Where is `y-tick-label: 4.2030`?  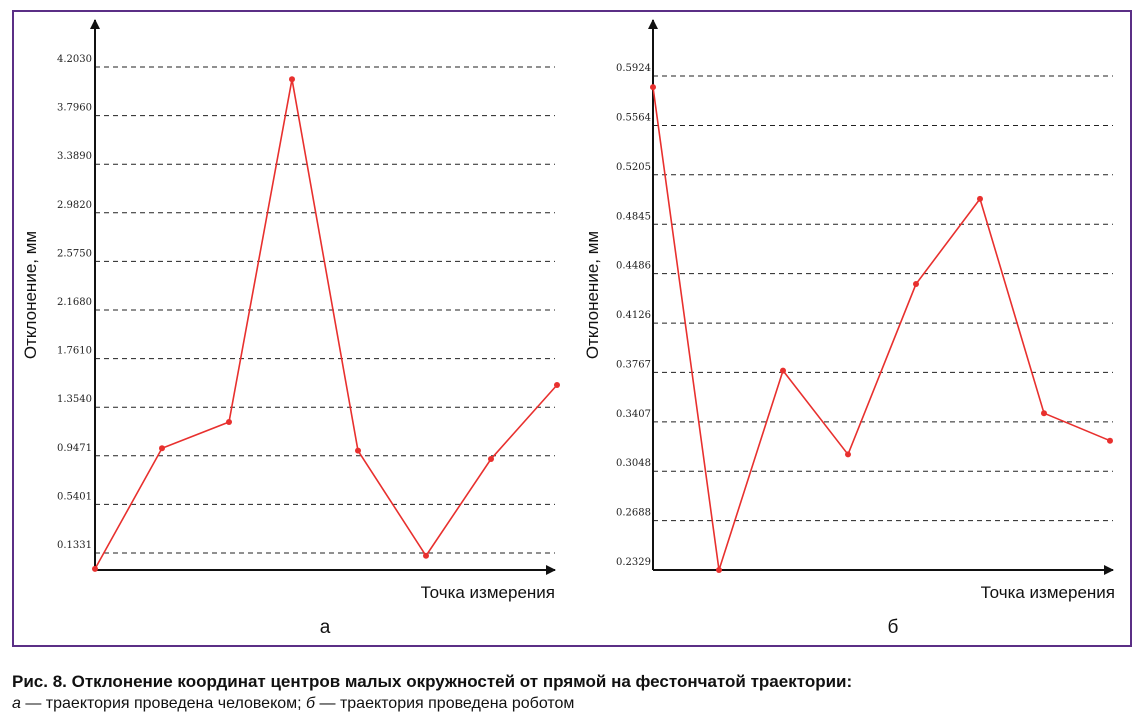 y-tick-label: 4.2030 is located at coordinates (74, 59).